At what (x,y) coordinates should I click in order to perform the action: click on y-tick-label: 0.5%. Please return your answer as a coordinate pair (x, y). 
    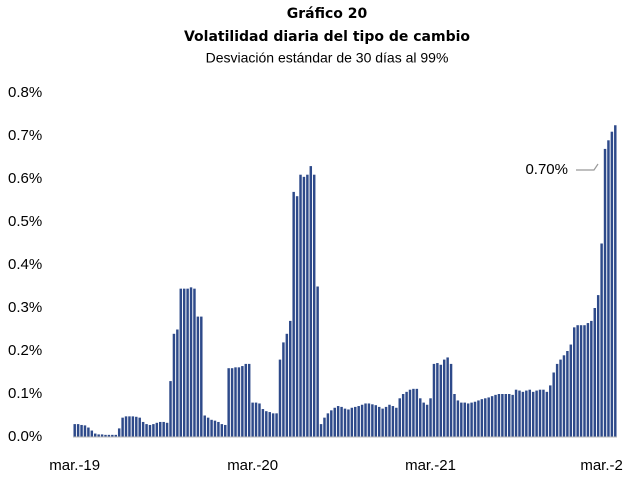
    Looking at the image, I should click on (25, 221).